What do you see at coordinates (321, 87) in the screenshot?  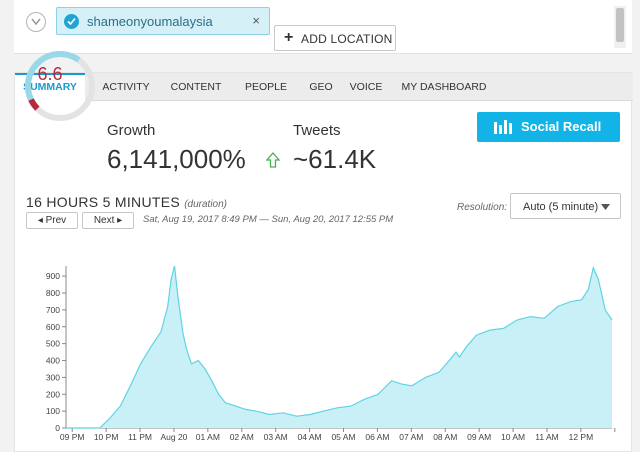 I see `tab-geo: GEO` at bounding box center [321, 87].